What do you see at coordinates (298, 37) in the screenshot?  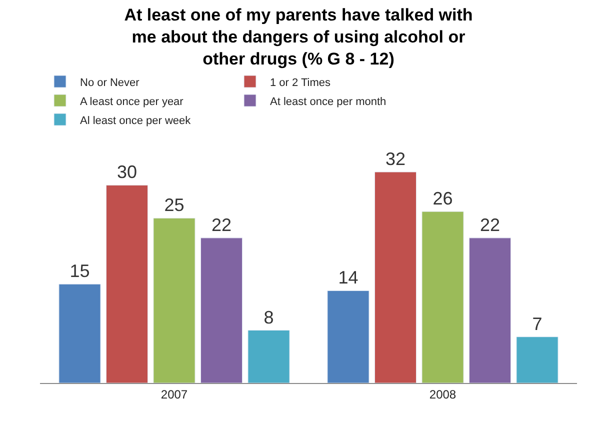 I see `chart-title: At least one of my parents have talked with me about the dangers of using alcohol or other drugs (% G 8 - 12)` at bounding box center [298, 37].